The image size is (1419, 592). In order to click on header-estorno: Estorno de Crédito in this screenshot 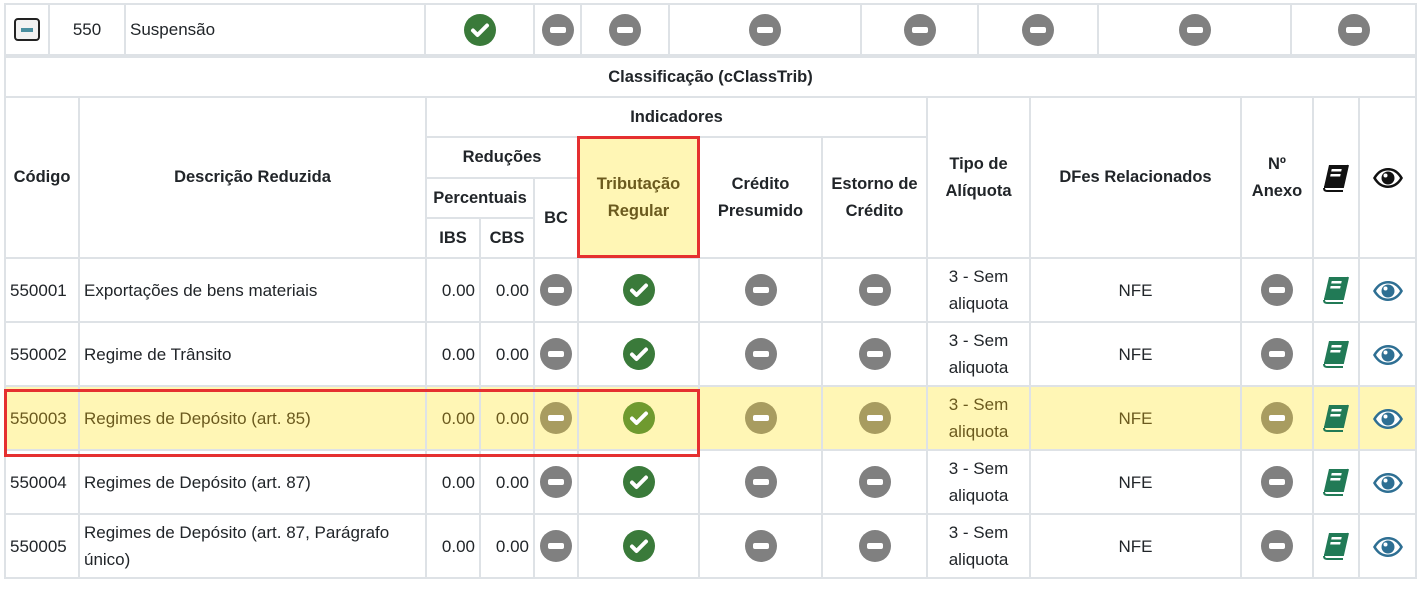, I will do `click(874, 197)`.